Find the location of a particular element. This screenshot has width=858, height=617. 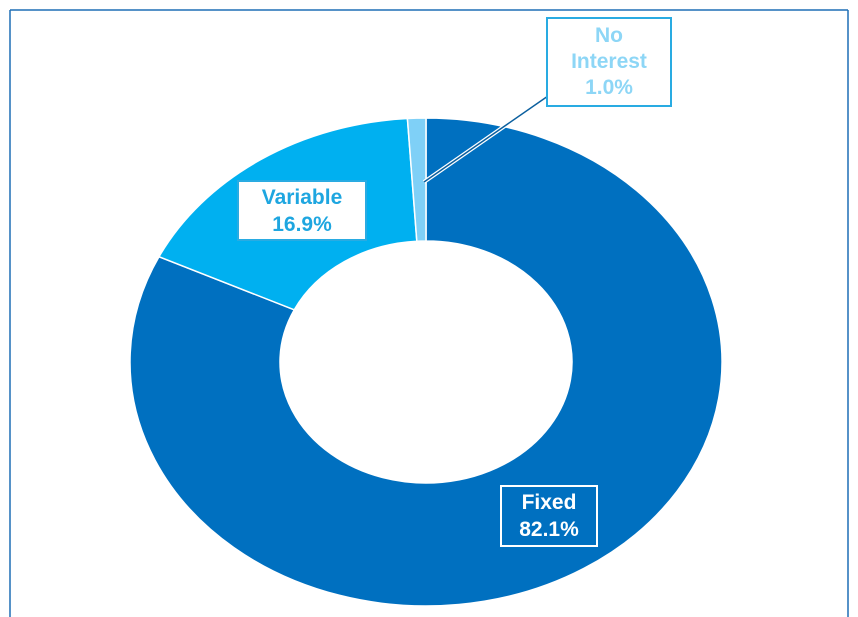

label-category: No Interest is located at coordinates (609, 48).